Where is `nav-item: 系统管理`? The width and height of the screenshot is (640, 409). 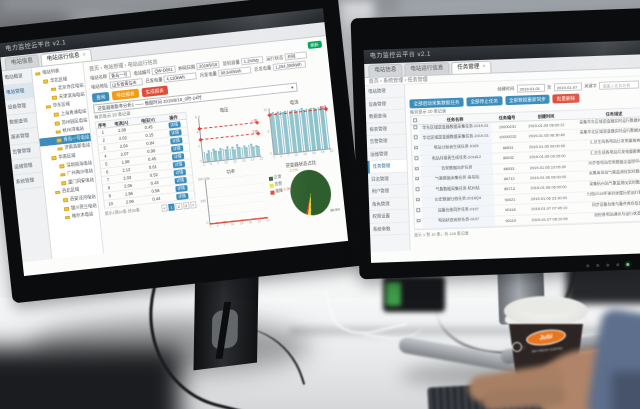
nav-item: 系统管理 is located at coordinates (28, 181).